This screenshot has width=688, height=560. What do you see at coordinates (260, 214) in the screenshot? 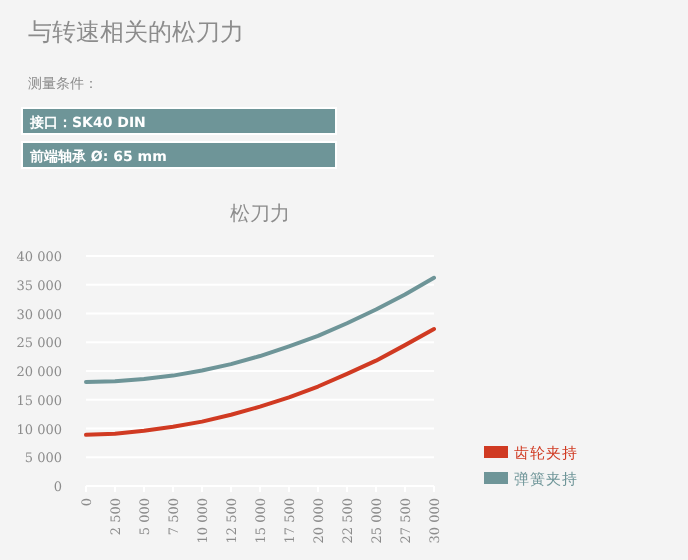
I see `chart-title: 松刀力` at bounding box center [260, 214].